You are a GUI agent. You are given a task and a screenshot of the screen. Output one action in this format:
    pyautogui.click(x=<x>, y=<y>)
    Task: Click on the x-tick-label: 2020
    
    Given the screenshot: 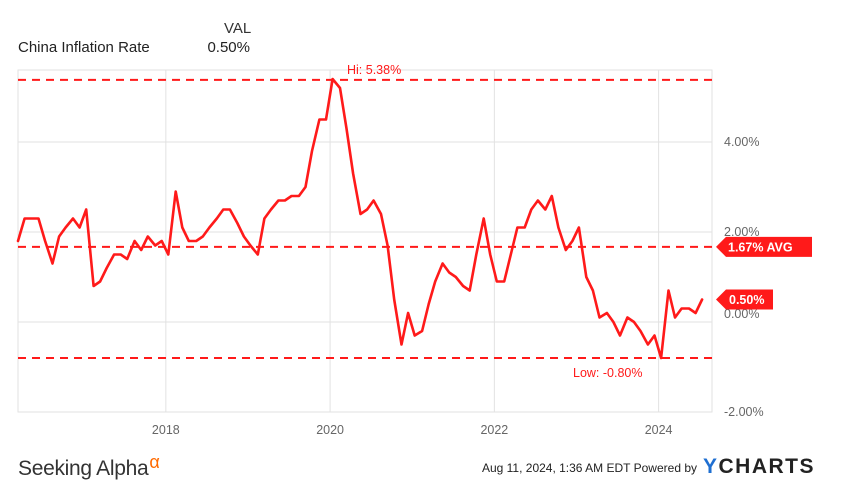 What is the action you would take?
    pyautogui.click(x=330, y=430)
    